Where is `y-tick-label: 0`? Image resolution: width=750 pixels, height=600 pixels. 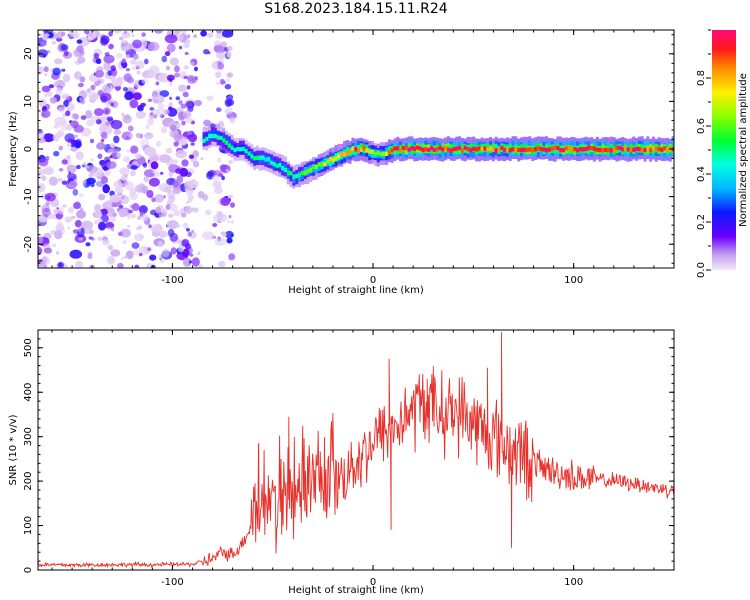 y-tick-label: 0 is located at coordinates (28, 149).